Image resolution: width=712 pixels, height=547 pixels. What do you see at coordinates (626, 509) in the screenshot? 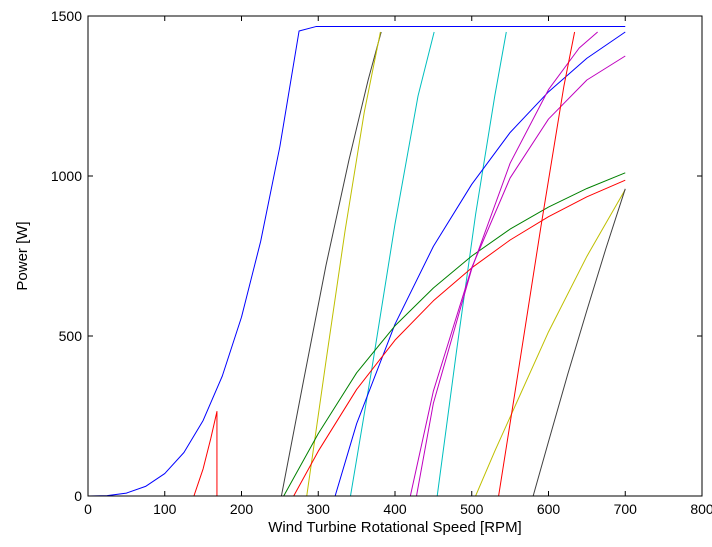
I see `x-tick-label: 700` at bounding box center [626, 509].